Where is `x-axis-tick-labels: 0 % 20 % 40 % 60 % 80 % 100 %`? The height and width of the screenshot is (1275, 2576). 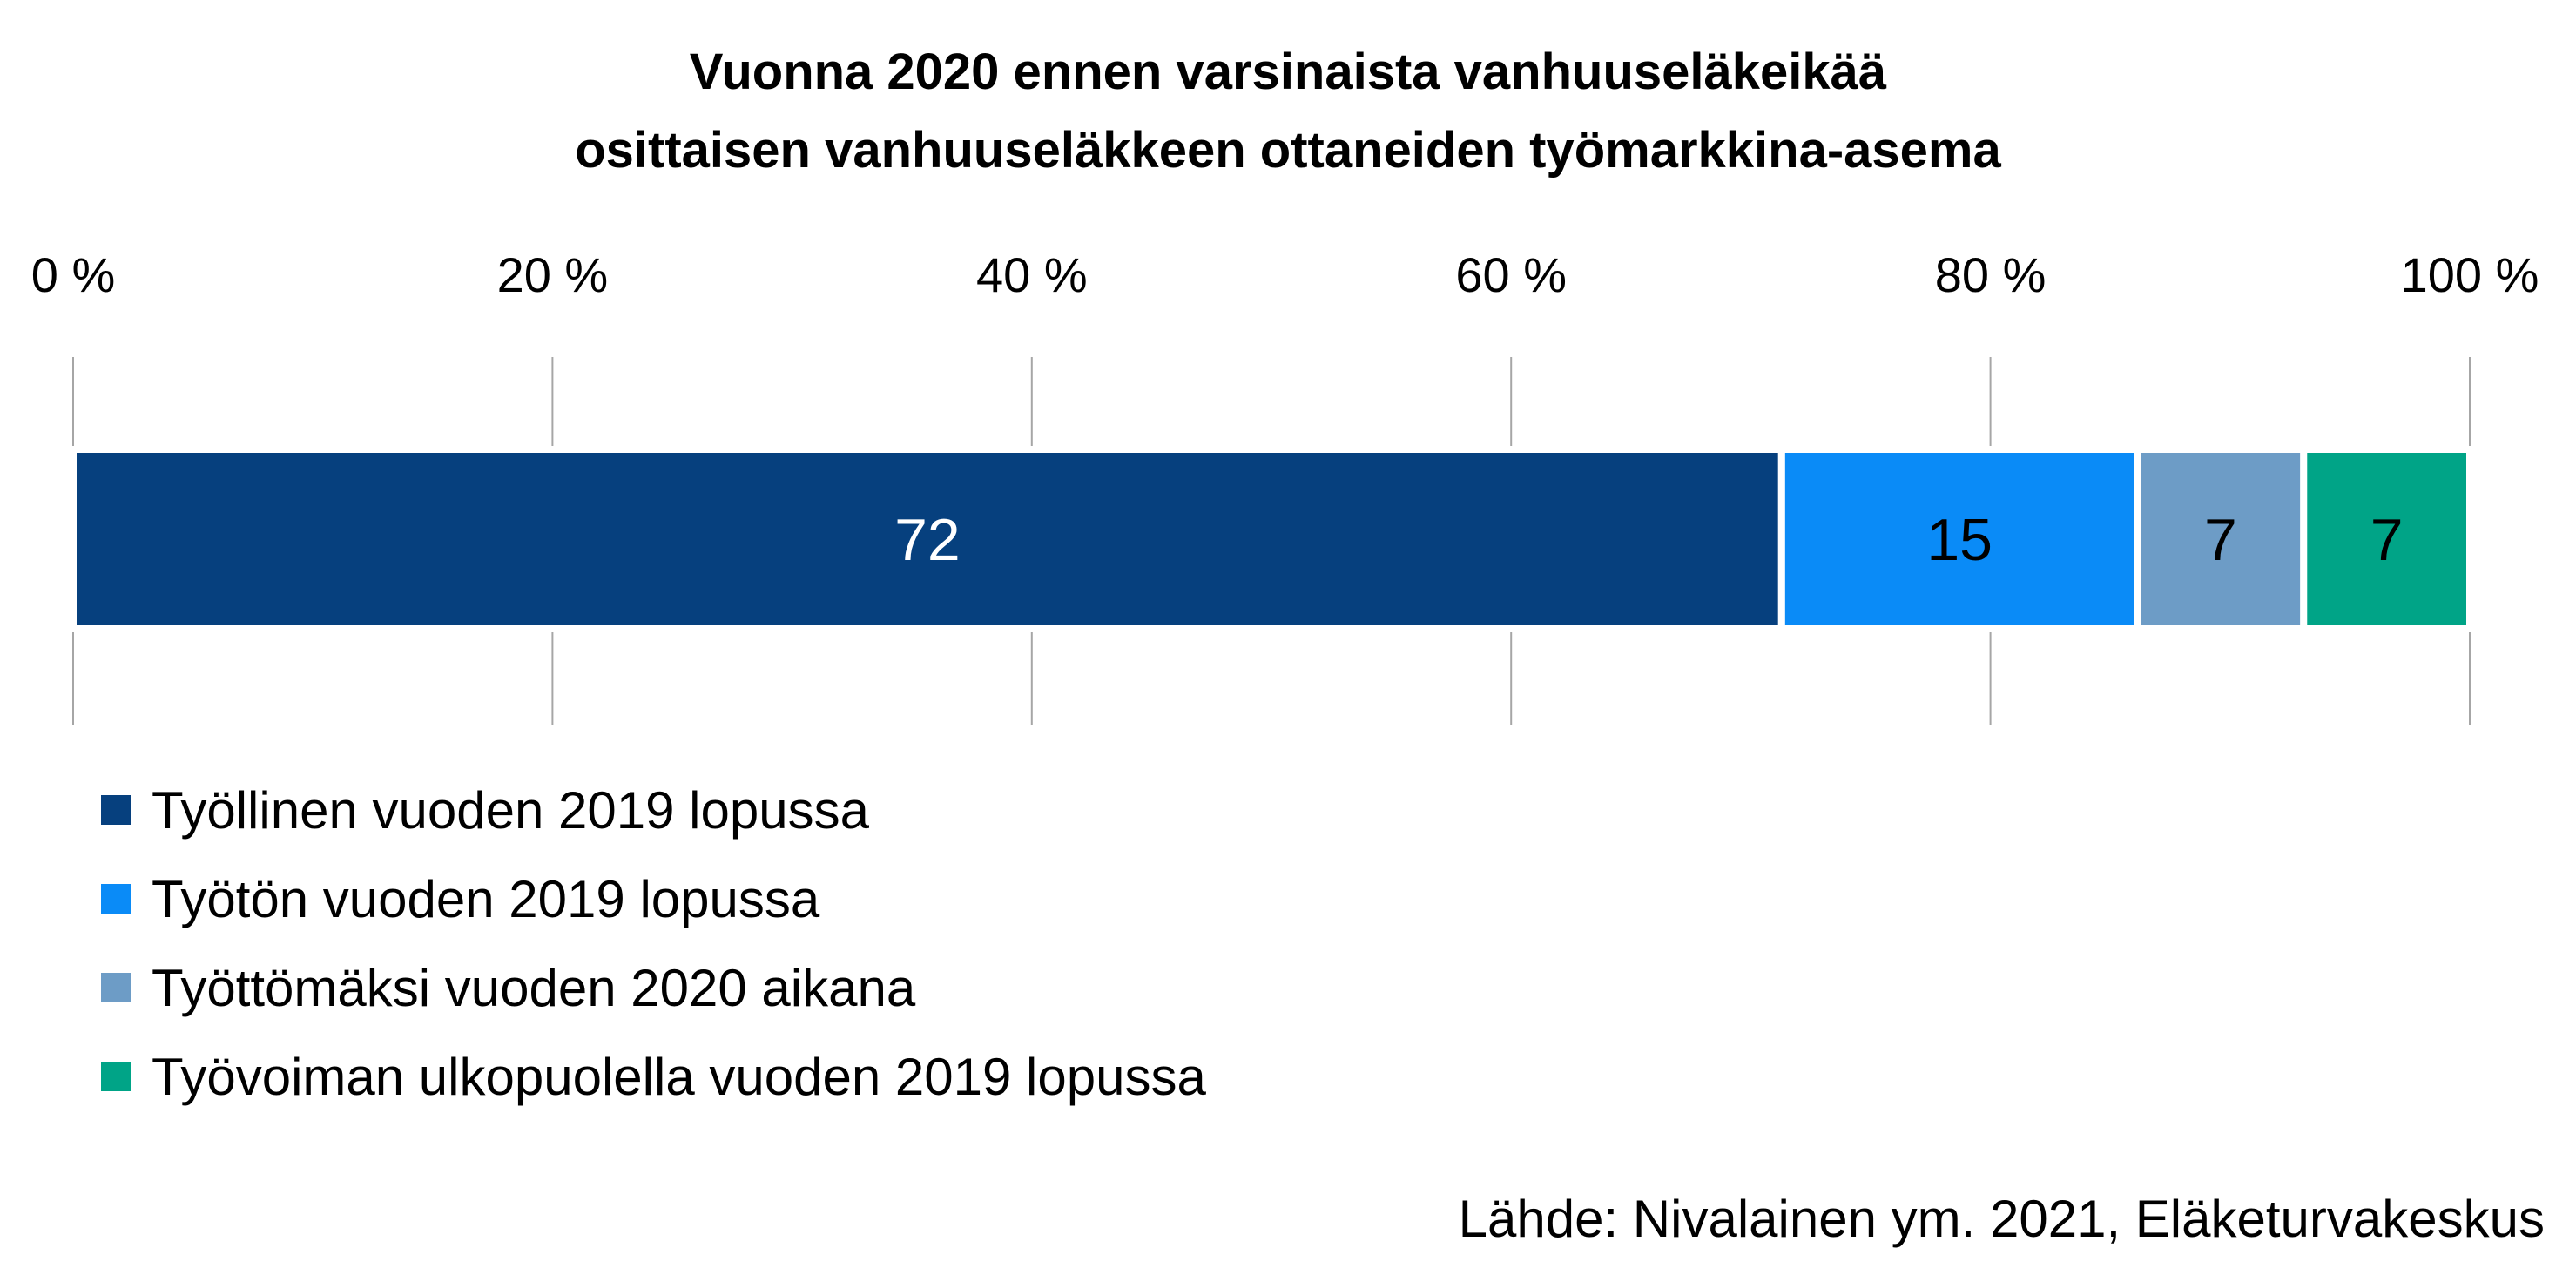 x-axis-tick-labels: 0 % 20 % 40 % 60 % 80 % 100 % is located at coordinates (1285, 274).